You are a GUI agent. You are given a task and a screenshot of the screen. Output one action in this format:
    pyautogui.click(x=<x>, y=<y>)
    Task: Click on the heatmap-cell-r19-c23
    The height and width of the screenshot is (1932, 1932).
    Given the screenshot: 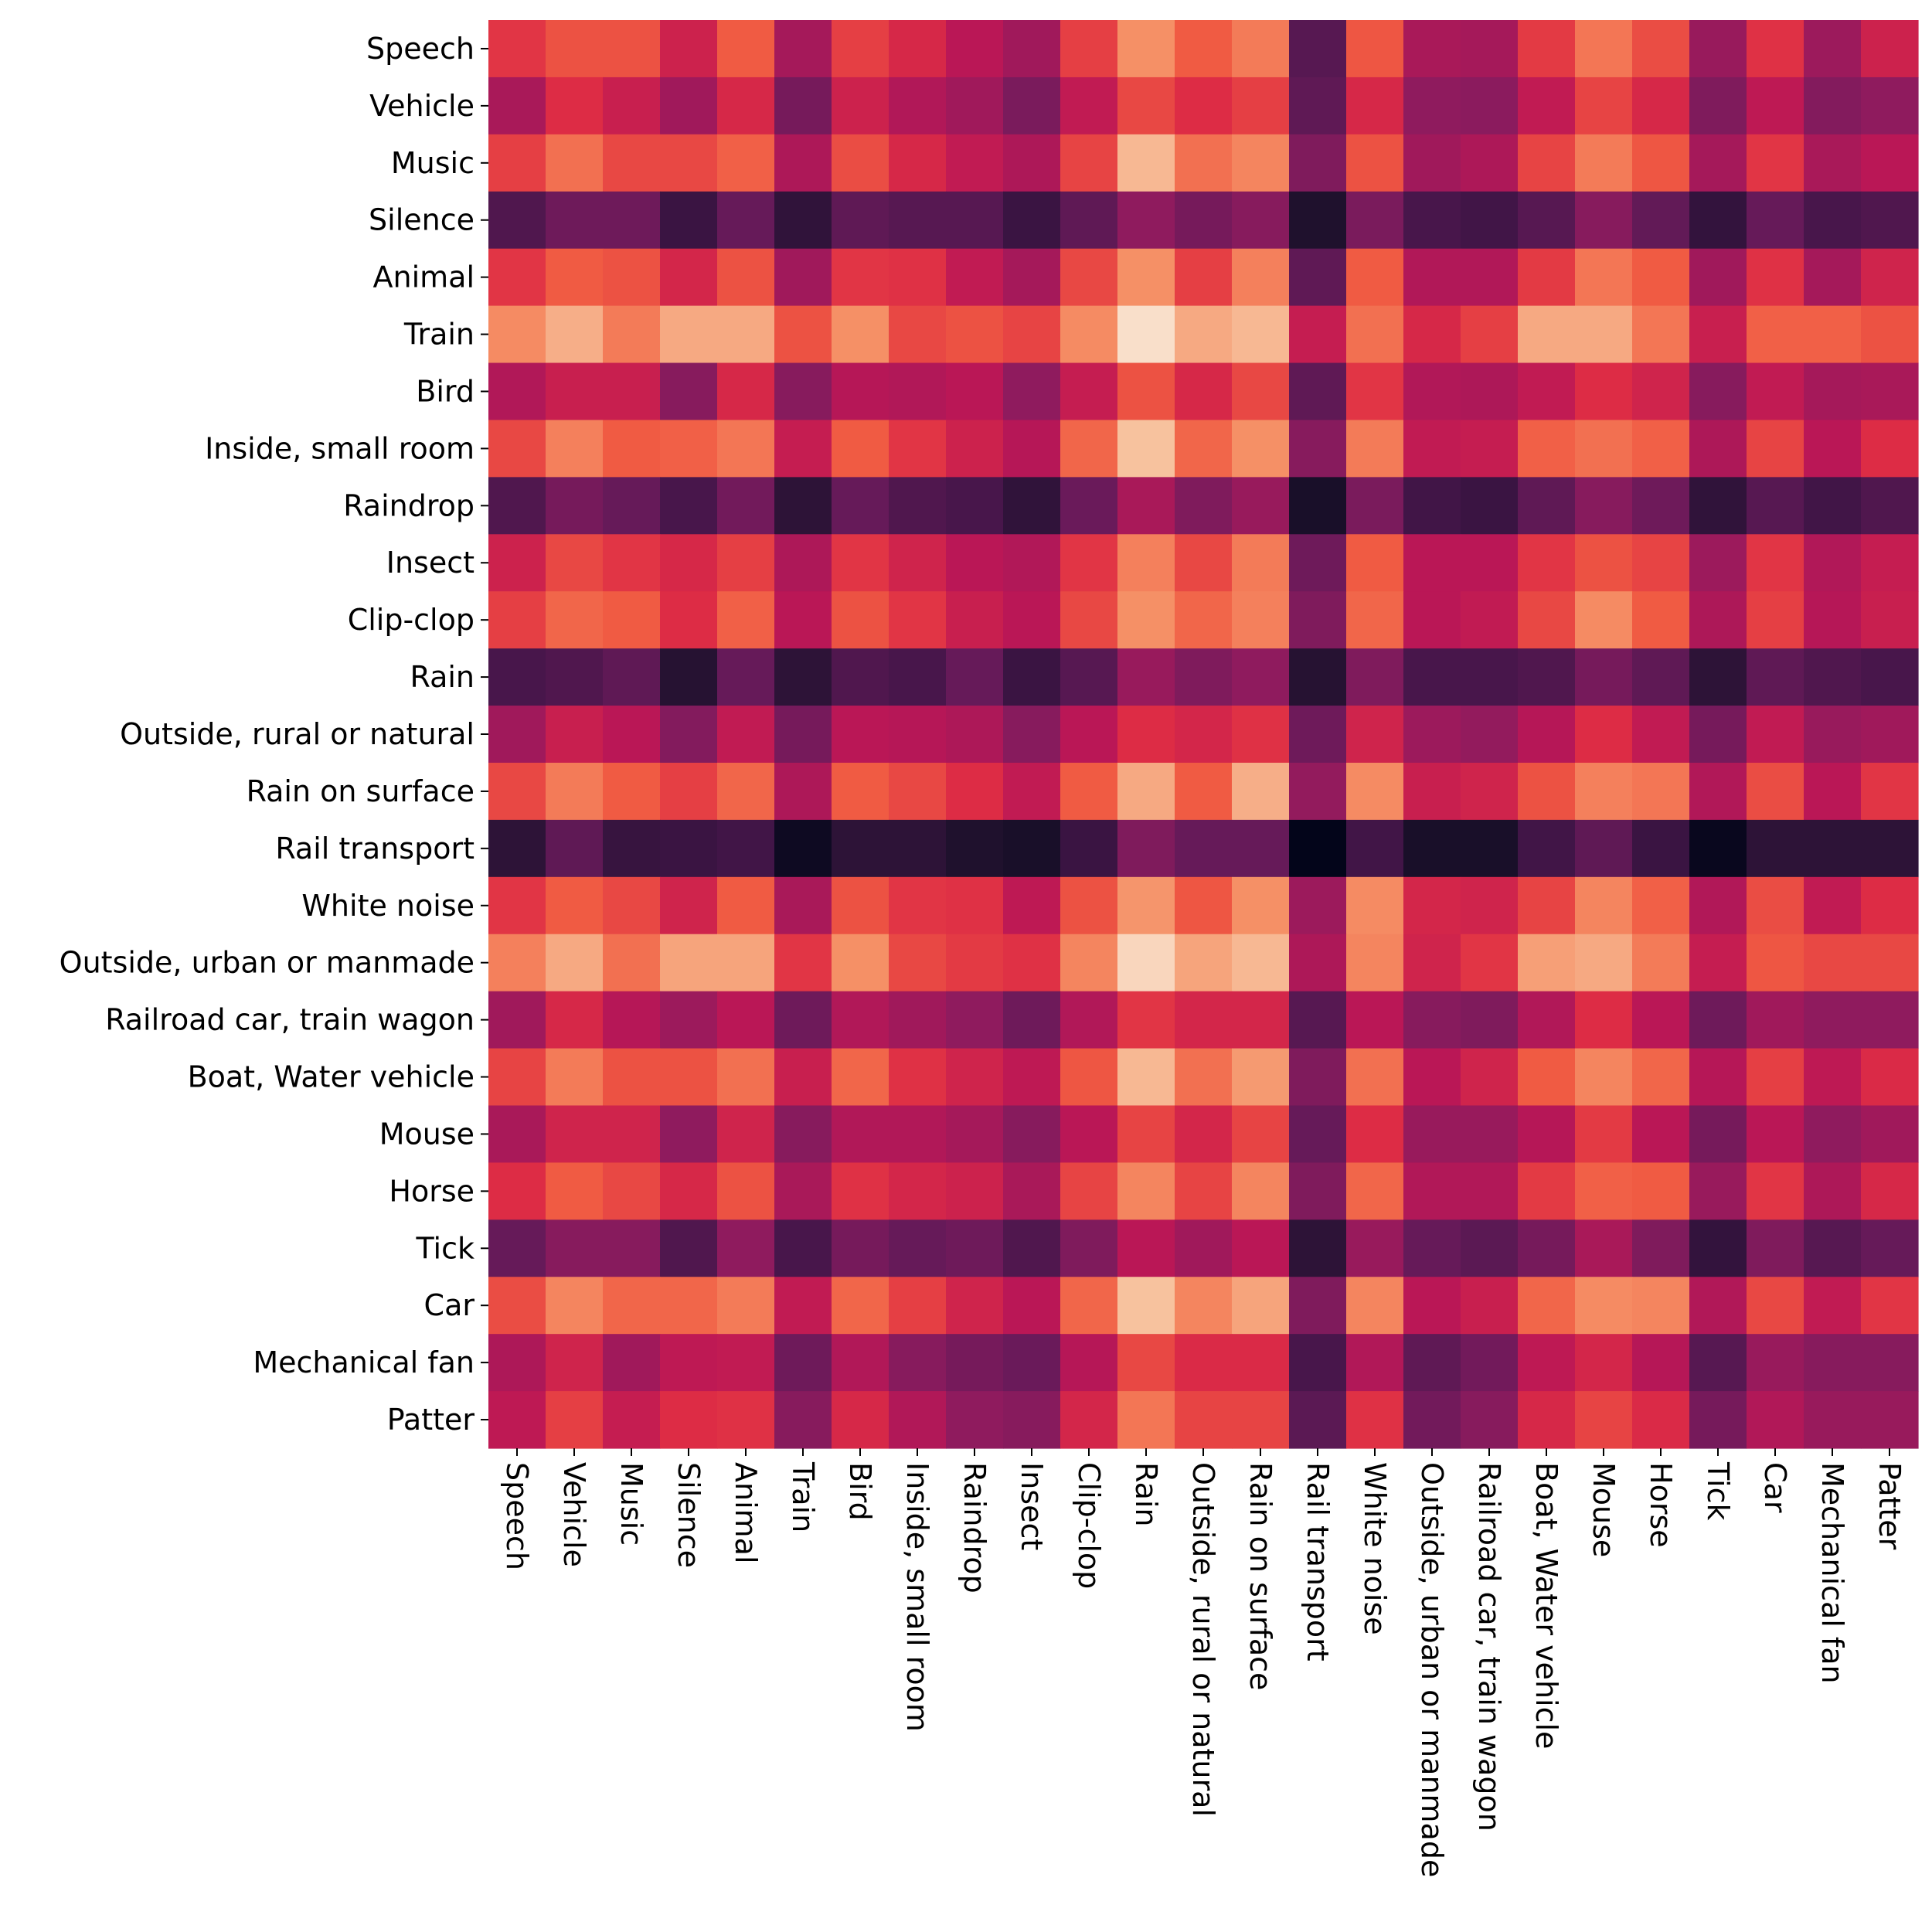 What is the action you would take?
    pyautogui.click(x=1833, y=1134)
    